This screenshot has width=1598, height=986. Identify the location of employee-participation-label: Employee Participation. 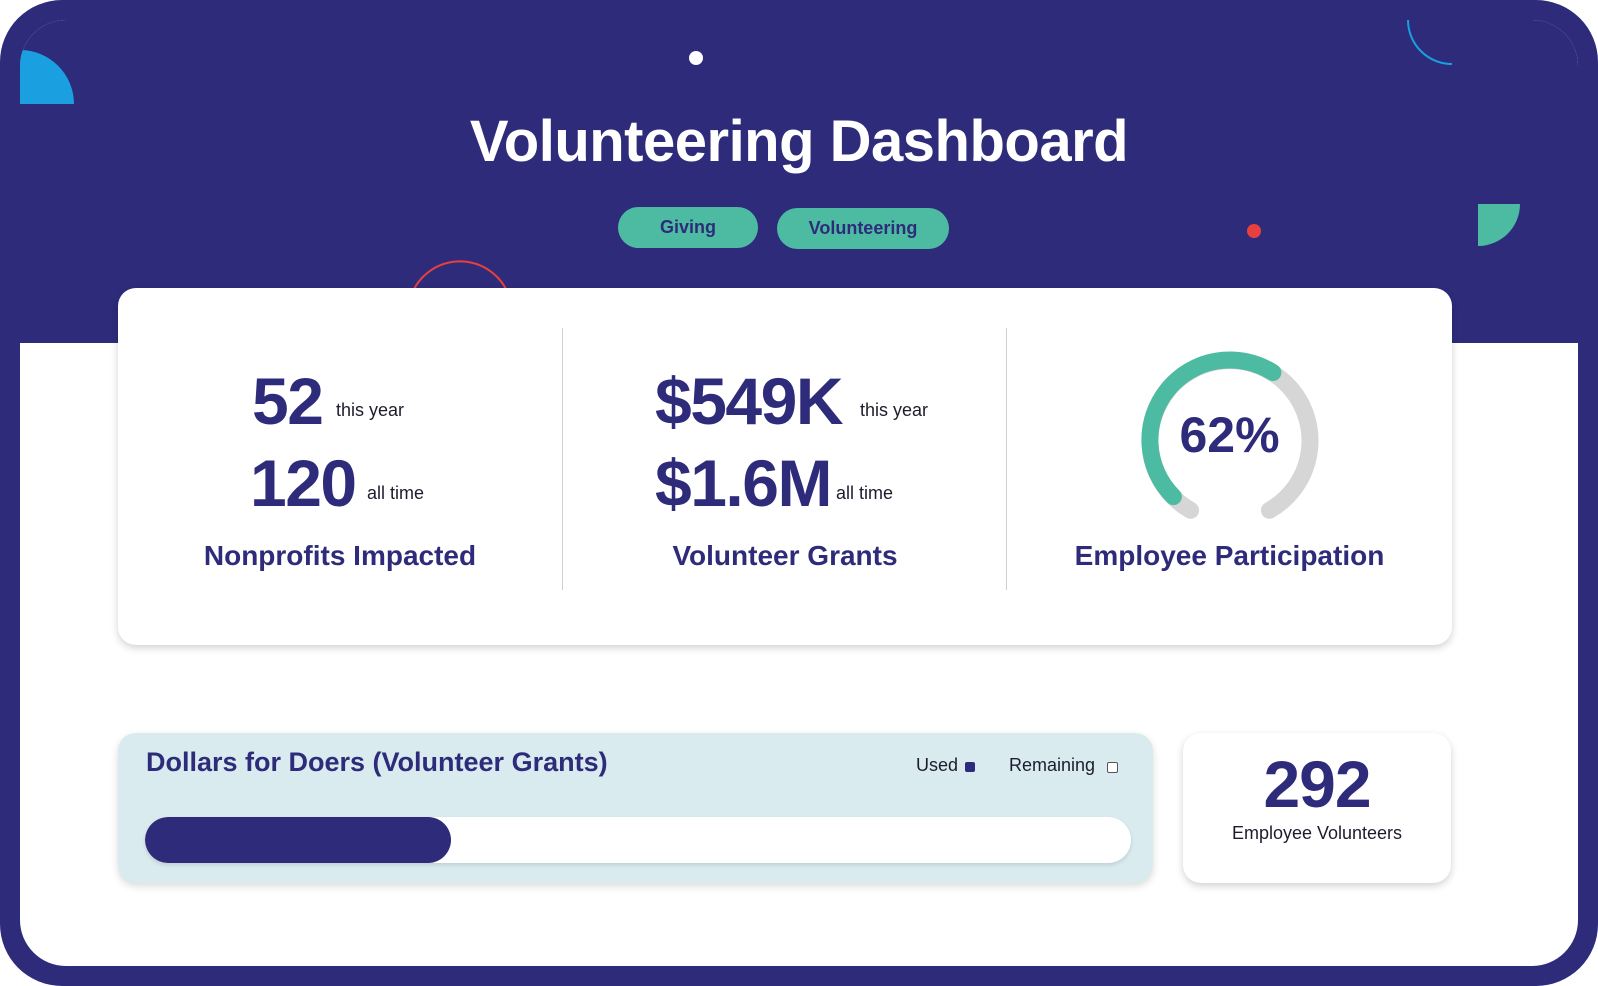
(1229, 555).